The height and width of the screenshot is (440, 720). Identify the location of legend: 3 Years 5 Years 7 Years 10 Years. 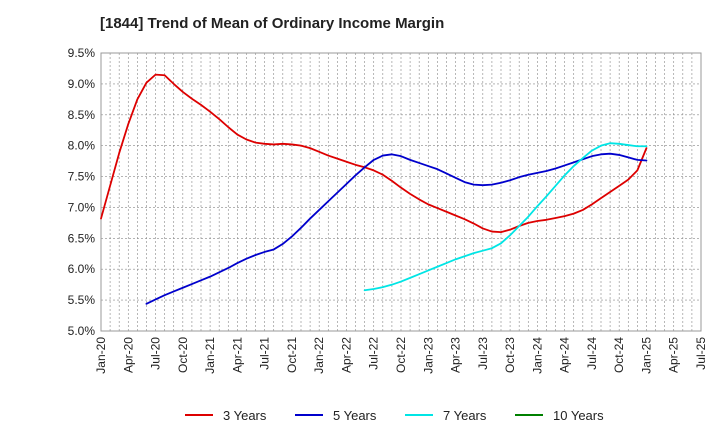
(394, 415).